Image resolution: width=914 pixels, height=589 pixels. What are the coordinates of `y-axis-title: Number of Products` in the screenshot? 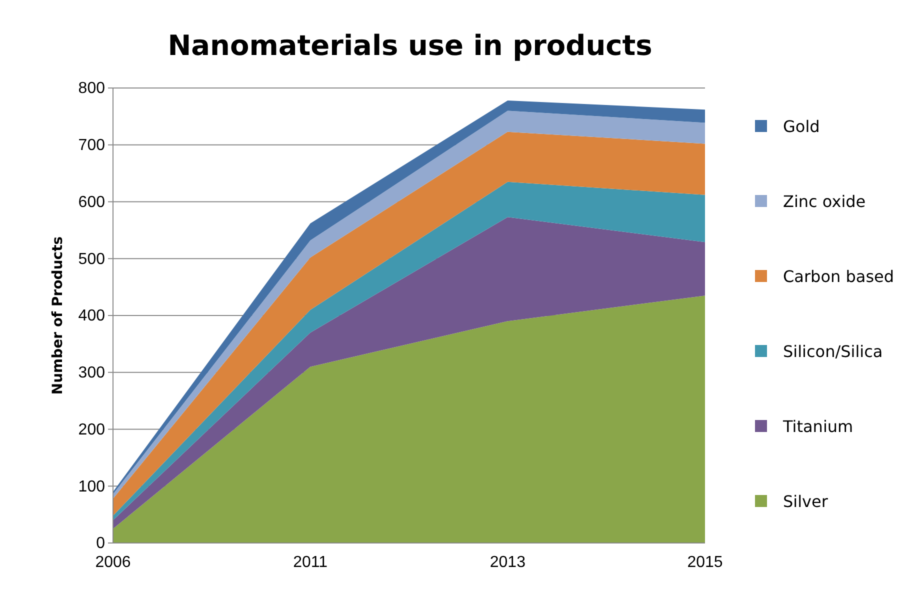 It's located at (58, 315).